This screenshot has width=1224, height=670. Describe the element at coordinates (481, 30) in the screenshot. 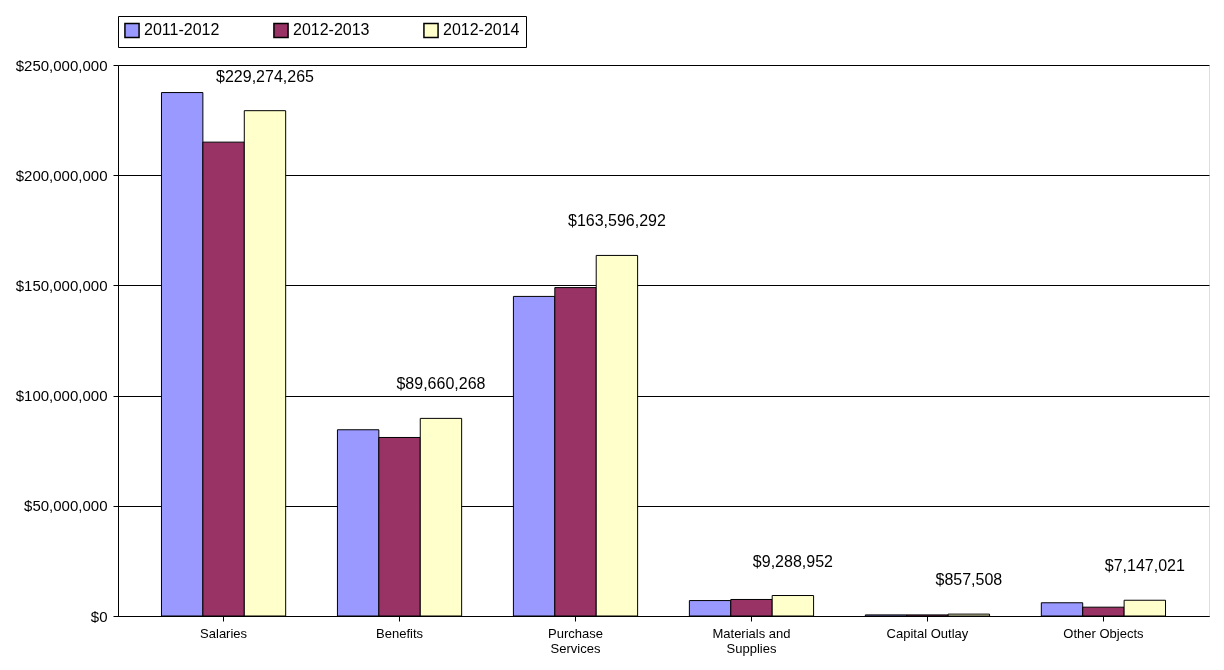

I see `legend-label: 2012-2014` at that location.